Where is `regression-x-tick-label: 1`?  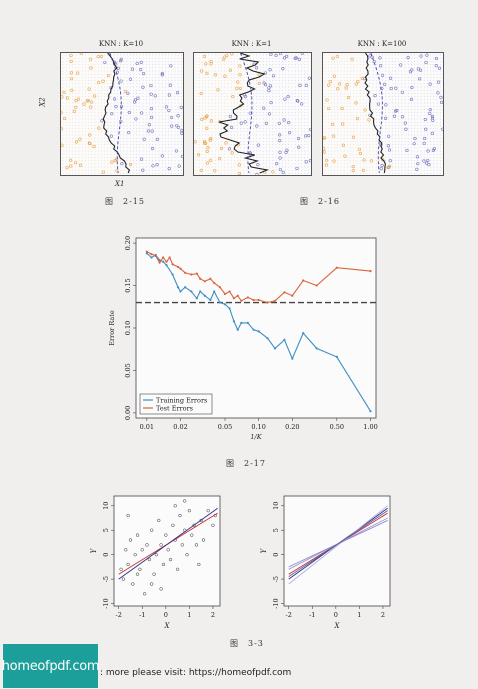
regression-x-tick-label: 1 is located at coordinates (359, 615).